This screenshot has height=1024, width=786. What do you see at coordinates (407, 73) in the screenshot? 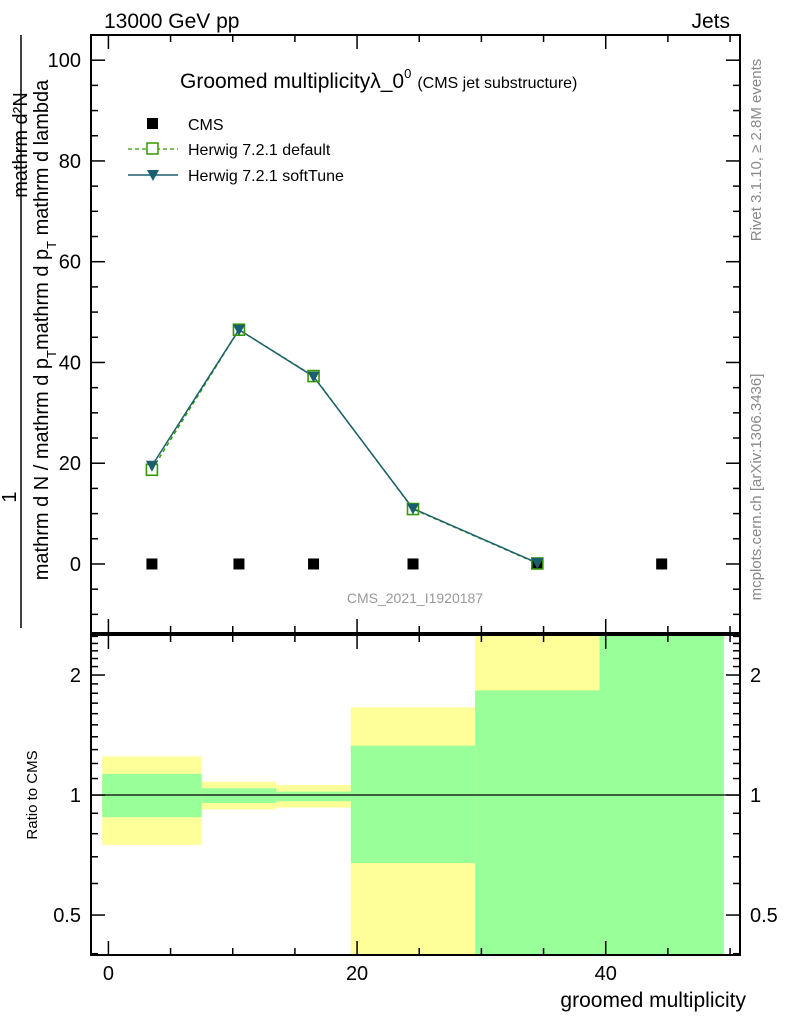
I see `title-sup: 0` at bounding box center [407, 73].